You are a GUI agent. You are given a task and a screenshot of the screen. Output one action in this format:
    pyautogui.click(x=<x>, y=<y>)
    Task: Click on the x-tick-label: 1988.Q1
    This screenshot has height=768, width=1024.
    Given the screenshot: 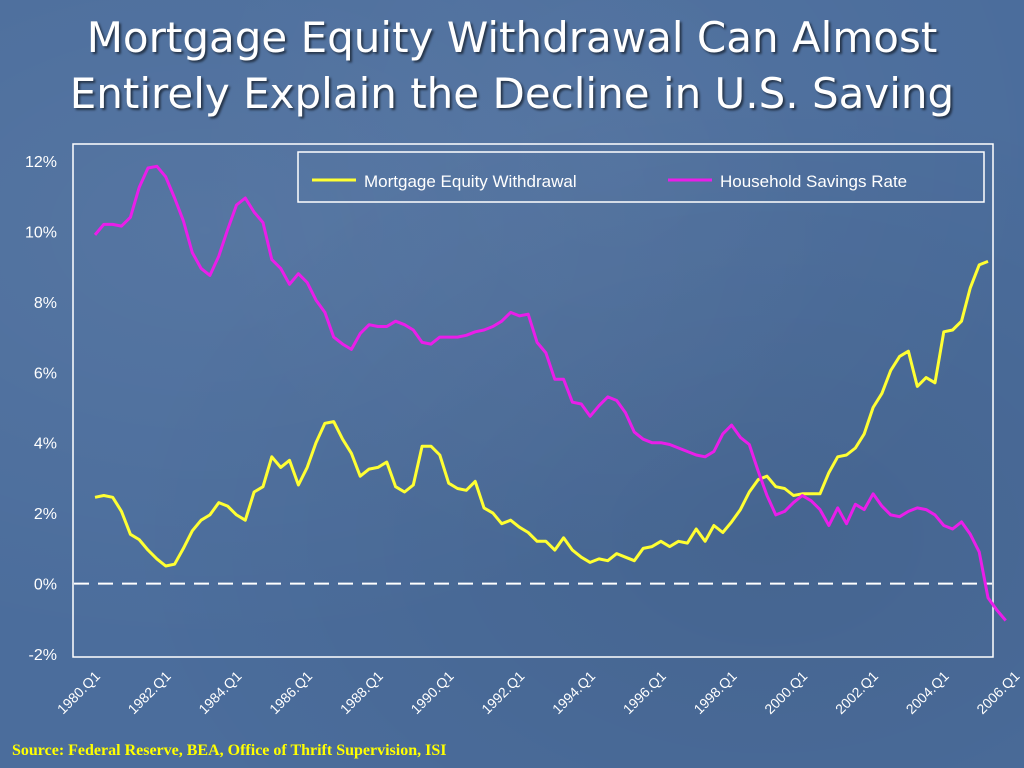 What is the action you would take?
    pyautogui.click(x=361, y=692)
    